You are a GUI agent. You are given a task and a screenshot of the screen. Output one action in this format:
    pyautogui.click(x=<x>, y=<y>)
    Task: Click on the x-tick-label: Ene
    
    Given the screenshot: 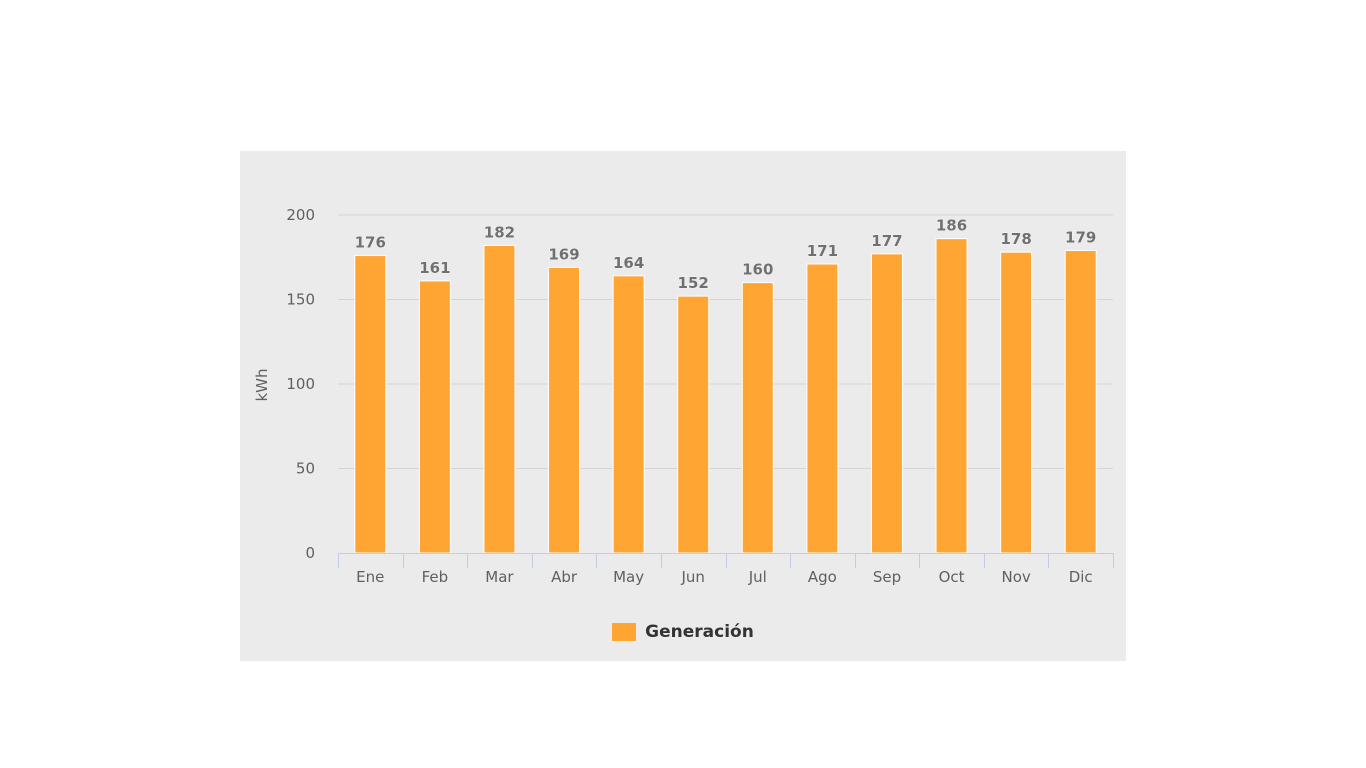 What is the action you would take?
    pyautogui.click(x=370, y=577)
    